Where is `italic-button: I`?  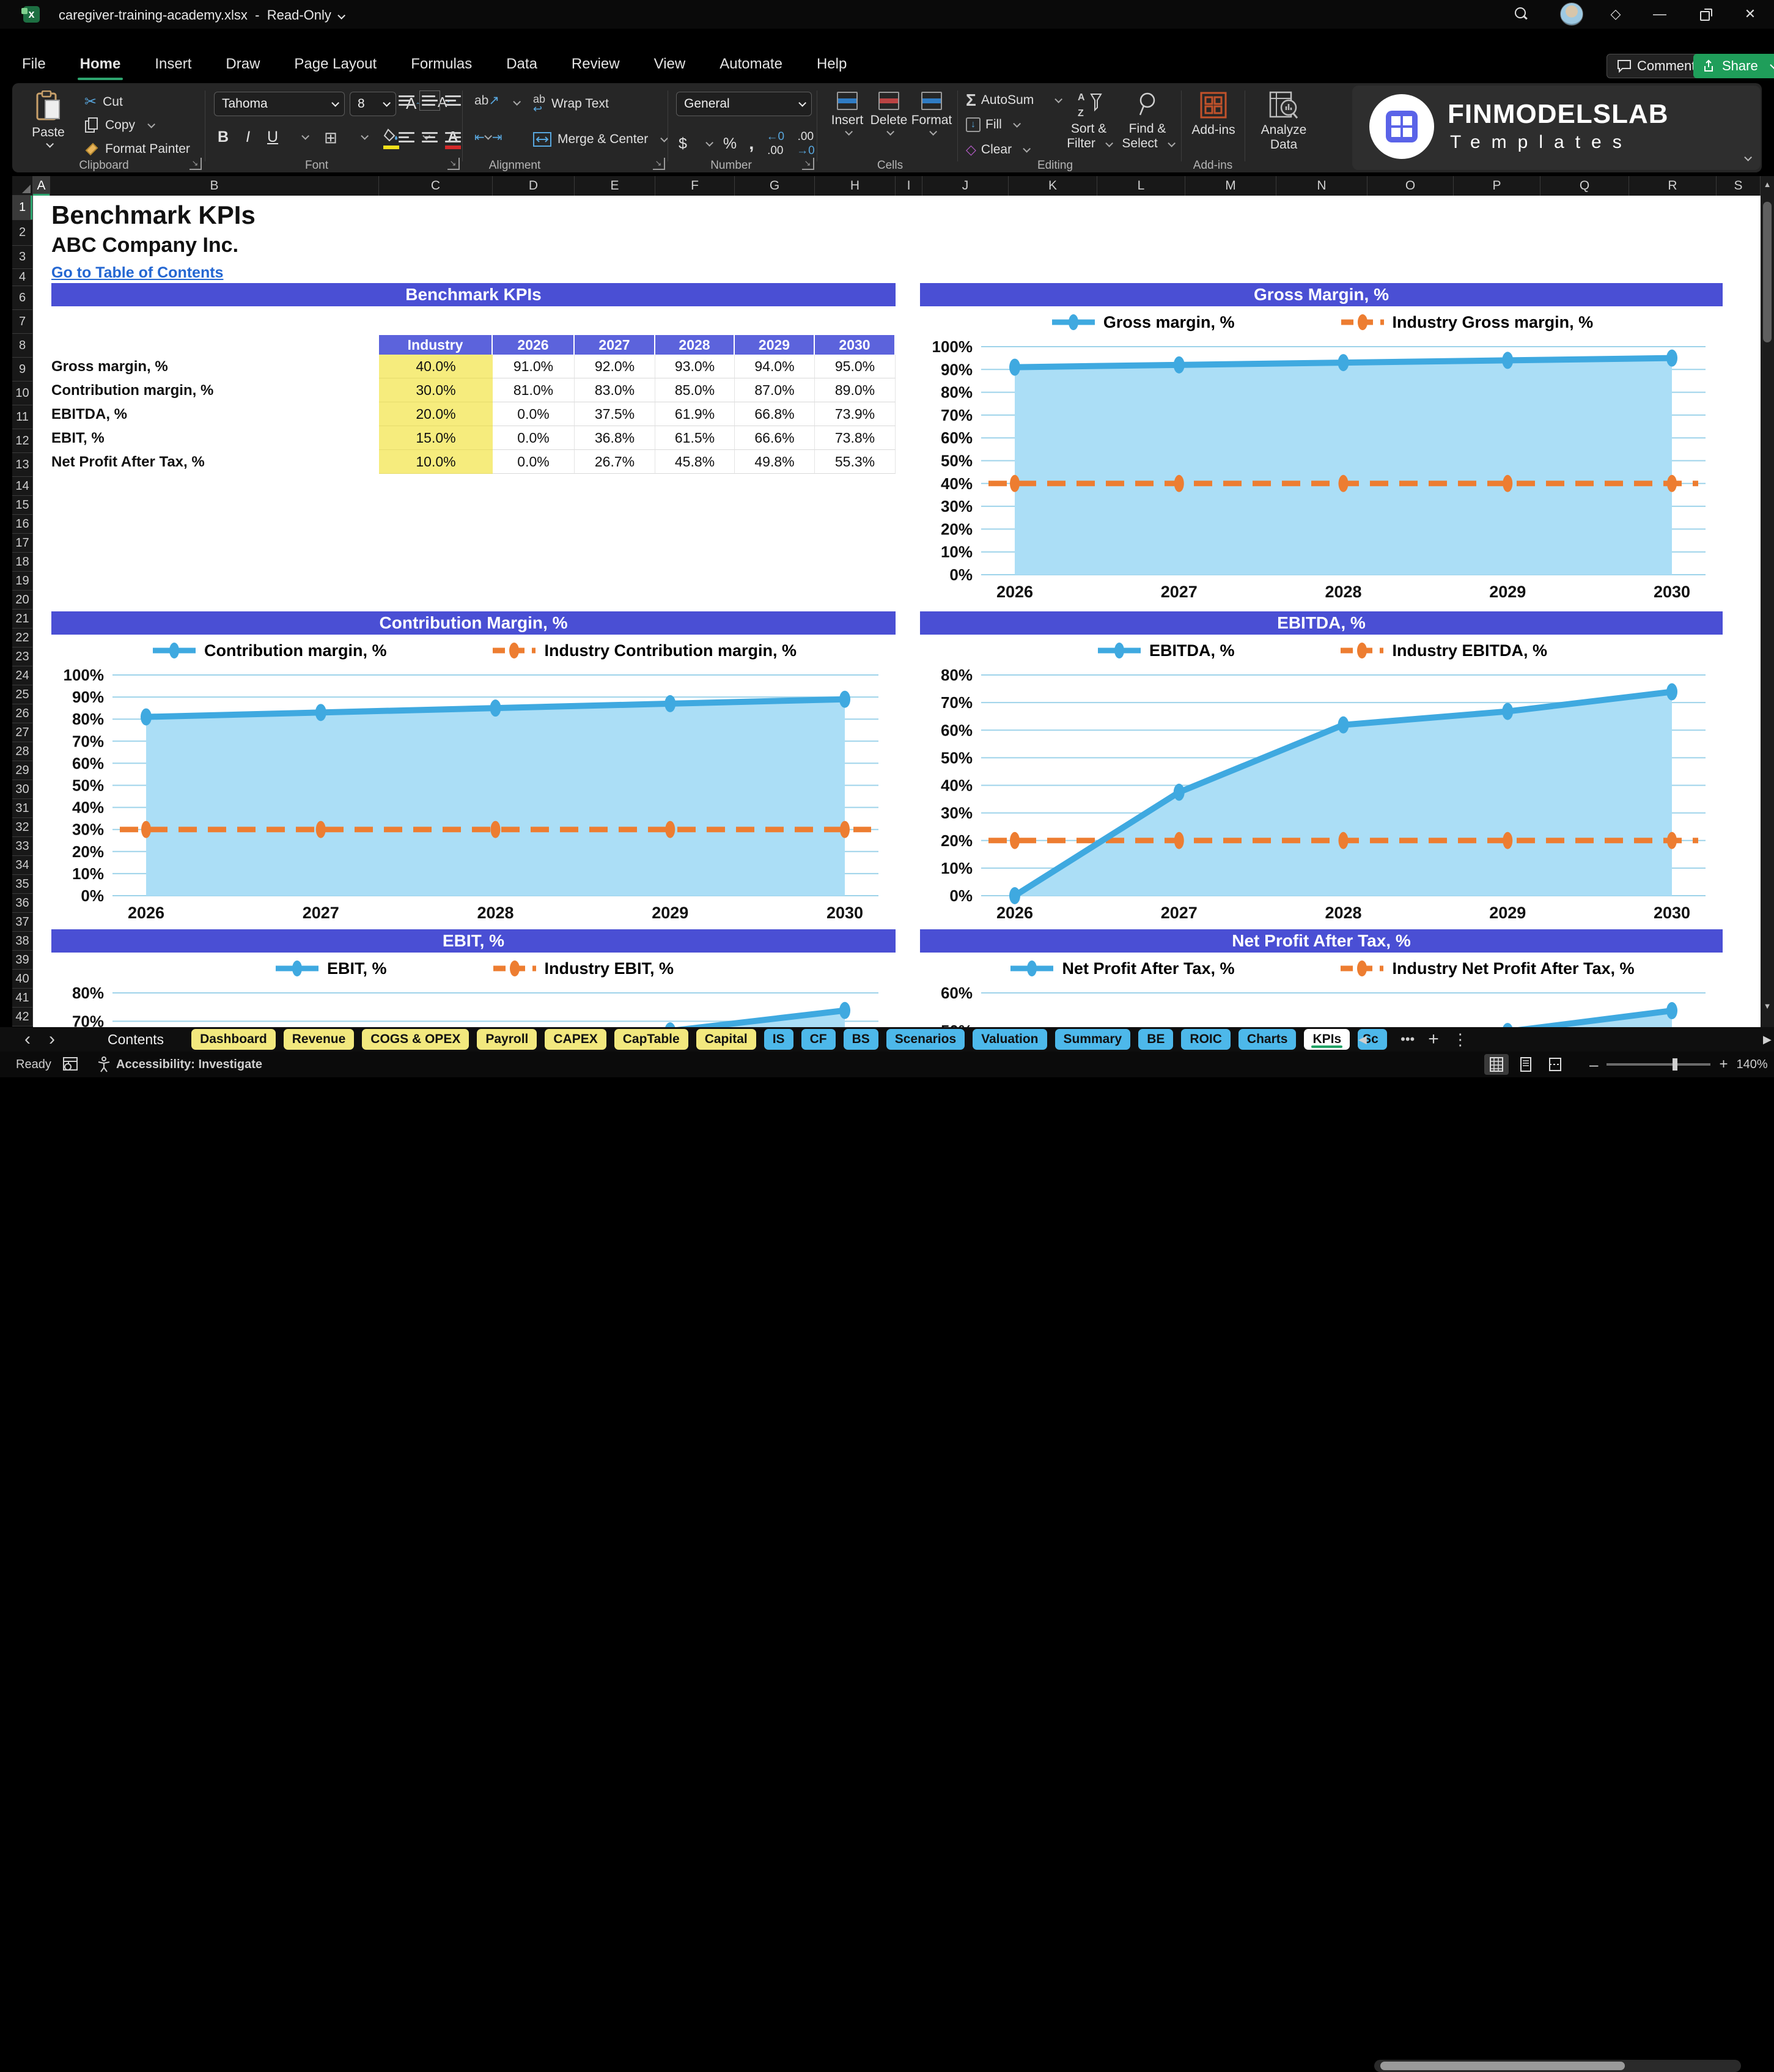
italic-button: I is located at coordinates (248, 137).